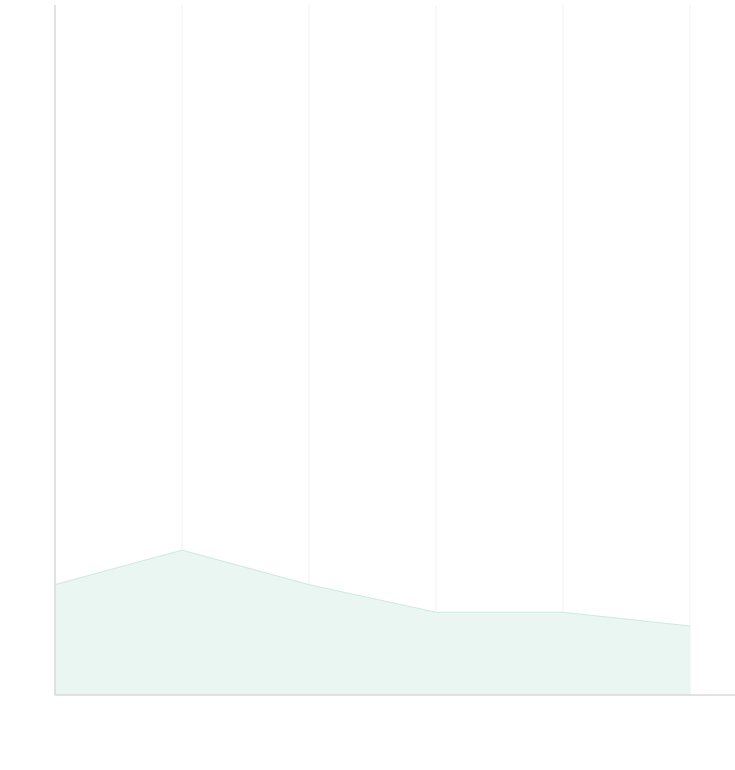 This screenshot has width=735, height=770. What do you see at coordinates (372, 588) in the screenshot?
I see `area-line` at bounding box center [372, 588].